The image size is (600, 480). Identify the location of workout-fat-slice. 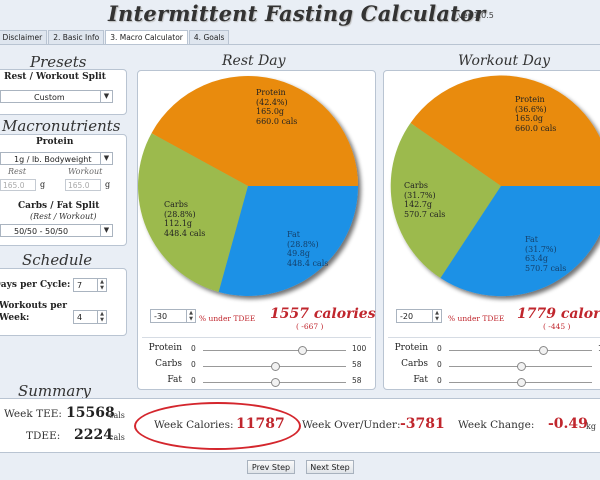
(520, 241).